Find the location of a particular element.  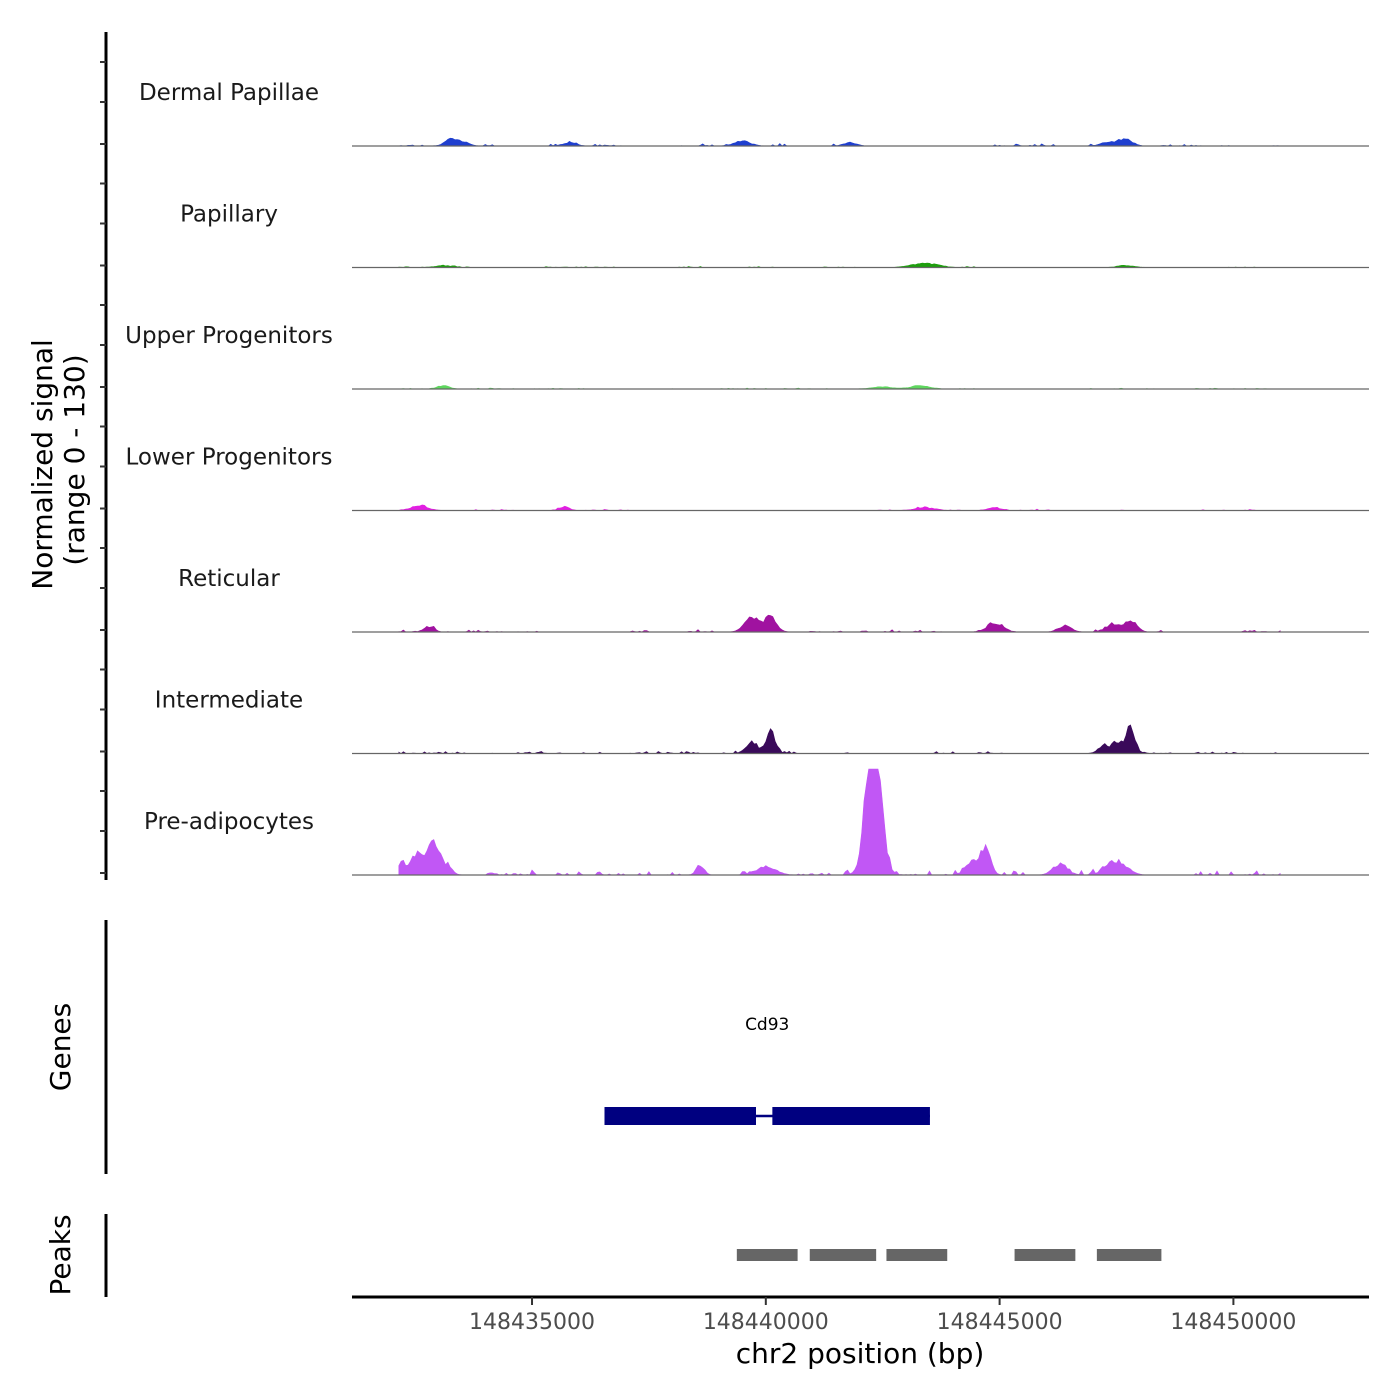

track-label: Upper Progenitors is located at coordinates (229, 336).